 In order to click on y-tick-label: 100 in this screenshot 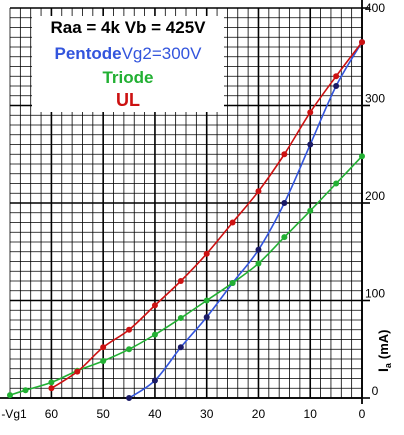, I will do `click(375, 294)`.